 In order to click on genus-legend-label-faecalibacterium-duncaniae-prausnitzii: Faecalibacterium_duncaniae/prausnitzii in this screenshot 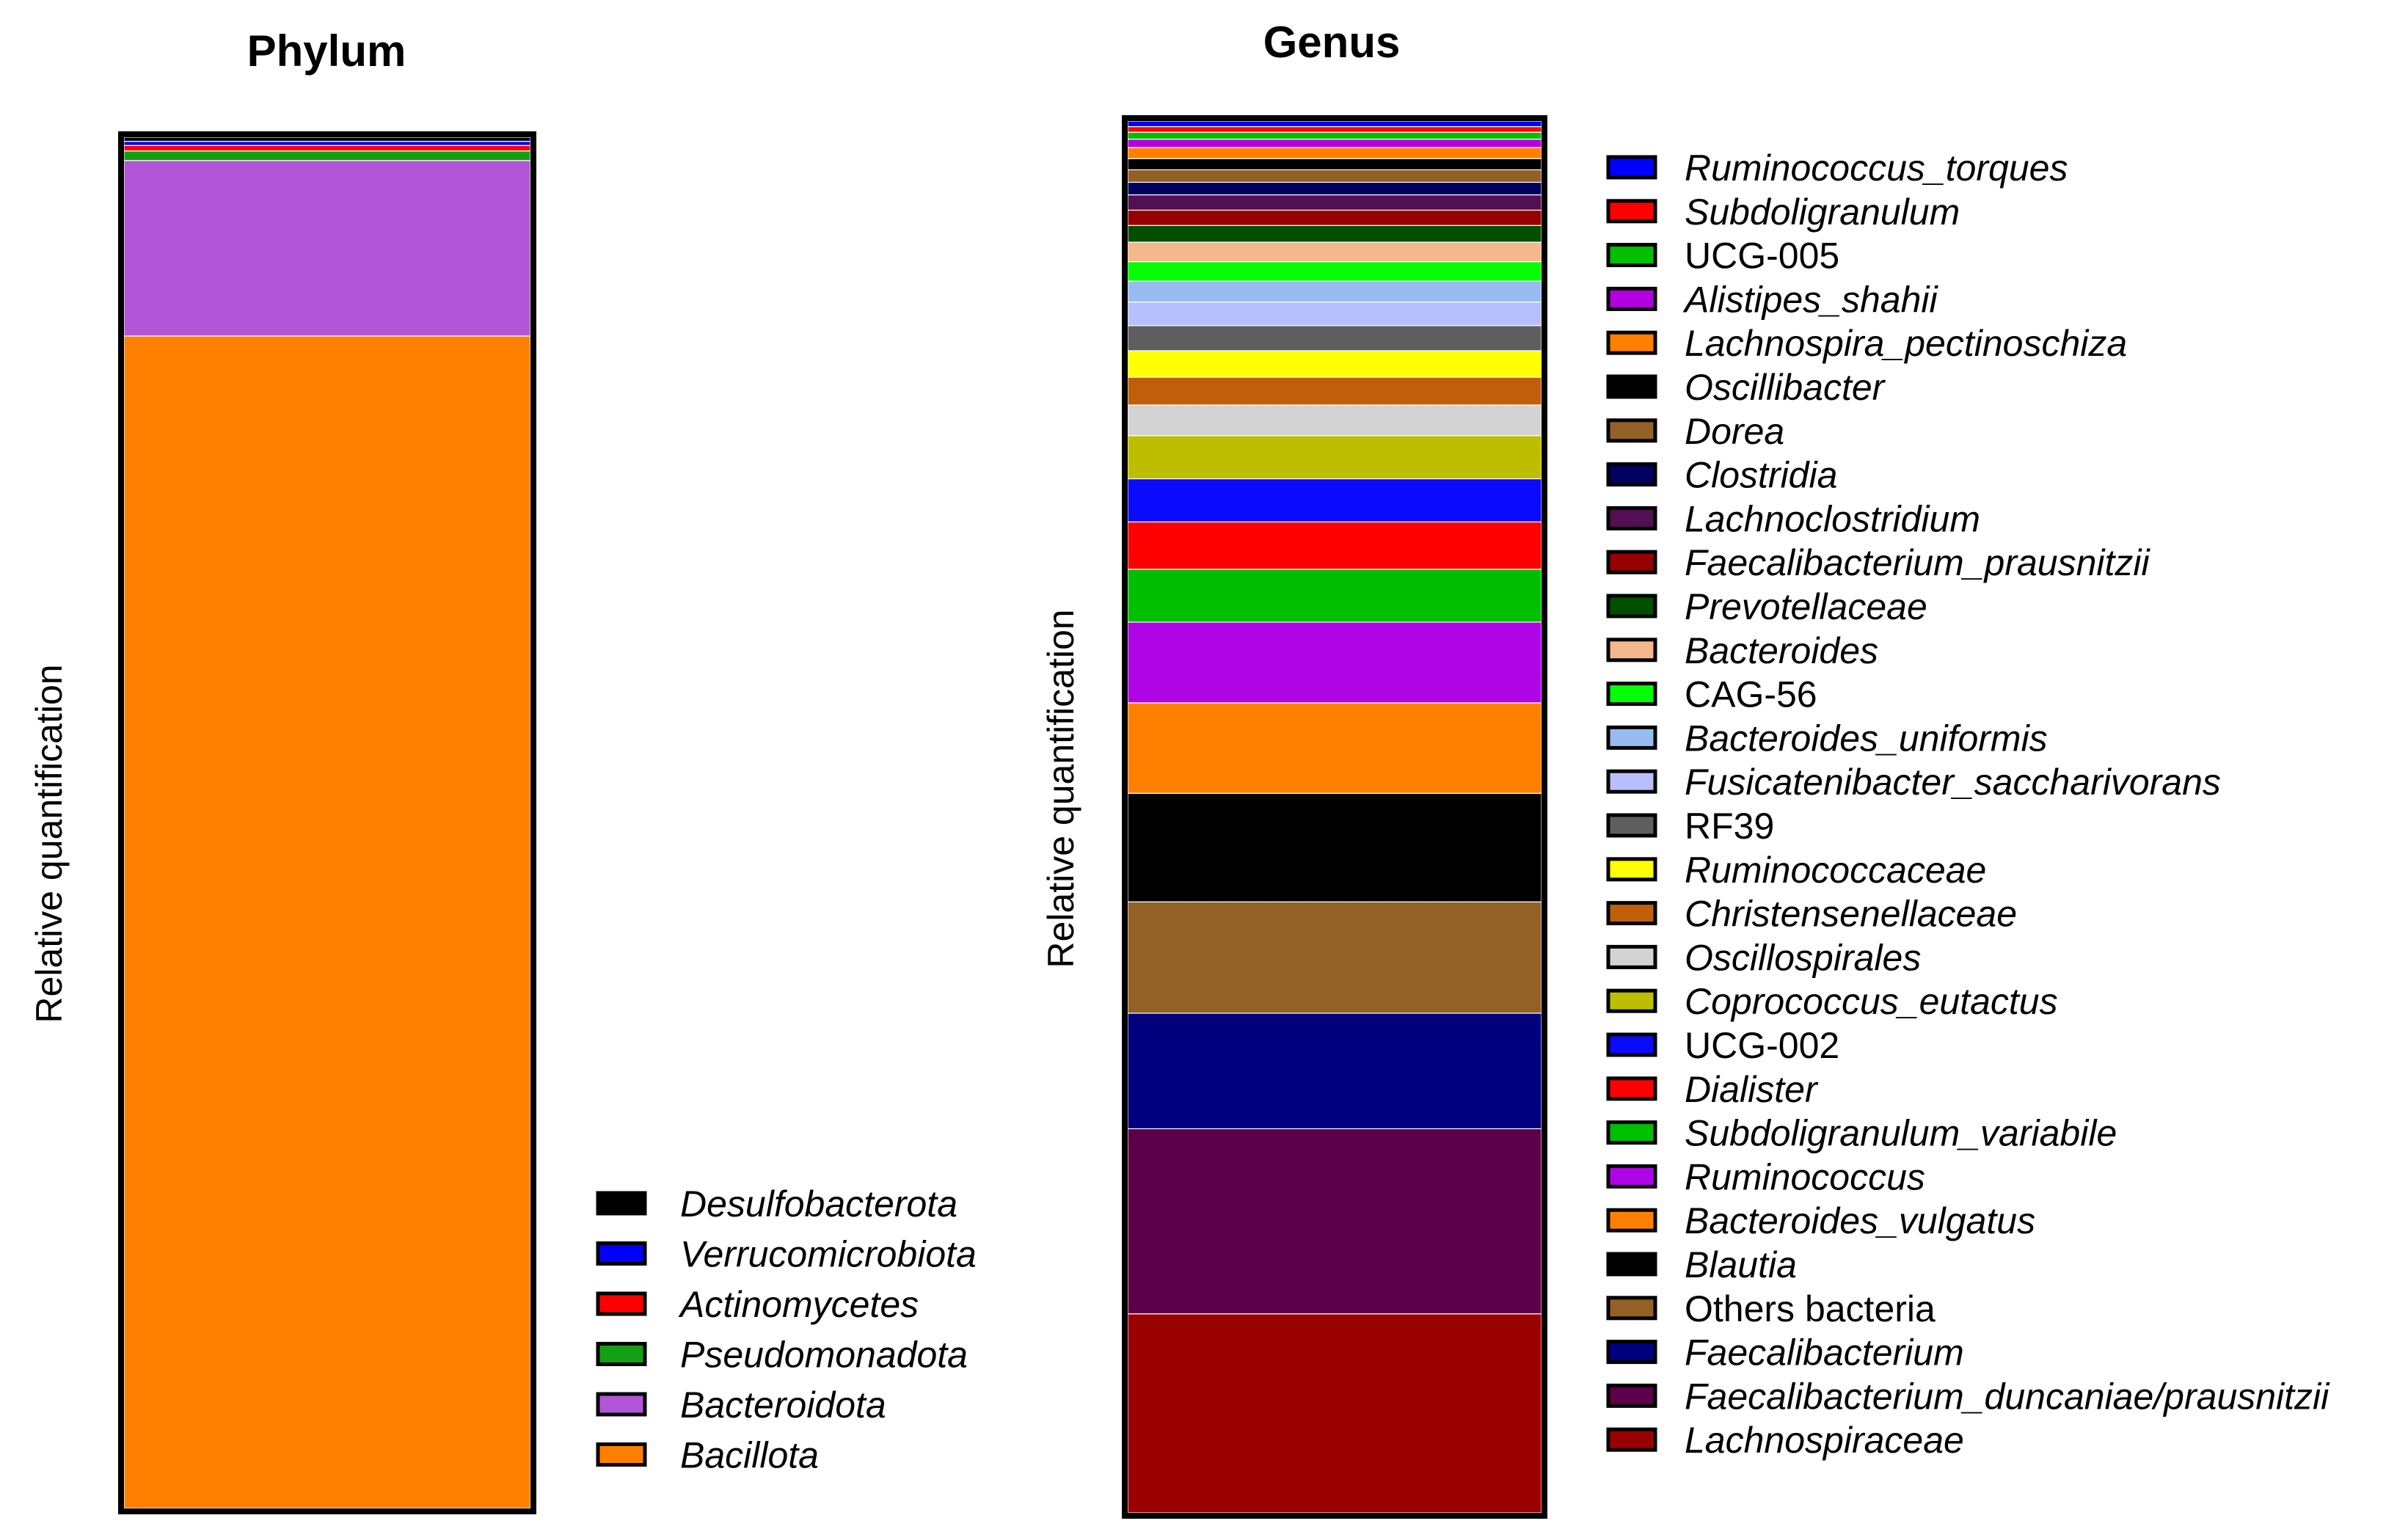, I will do `click(2008, 1396)`.